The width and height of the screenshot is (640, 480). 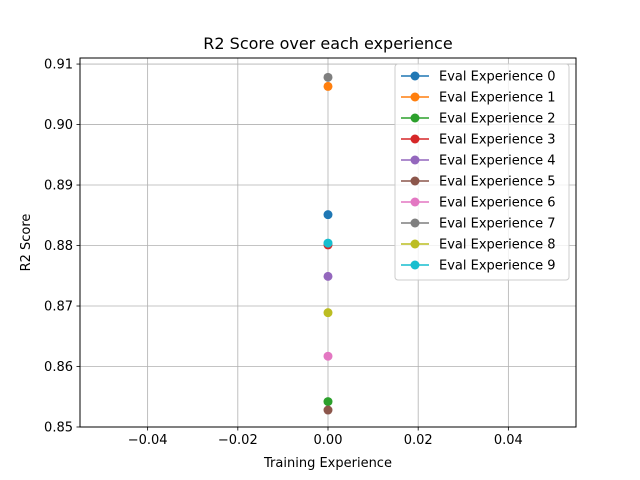 What do you see at coordinates (58, 246) in the screenshot?
I see `y-tick-label: 0.88` at bounding box center [58, 246].